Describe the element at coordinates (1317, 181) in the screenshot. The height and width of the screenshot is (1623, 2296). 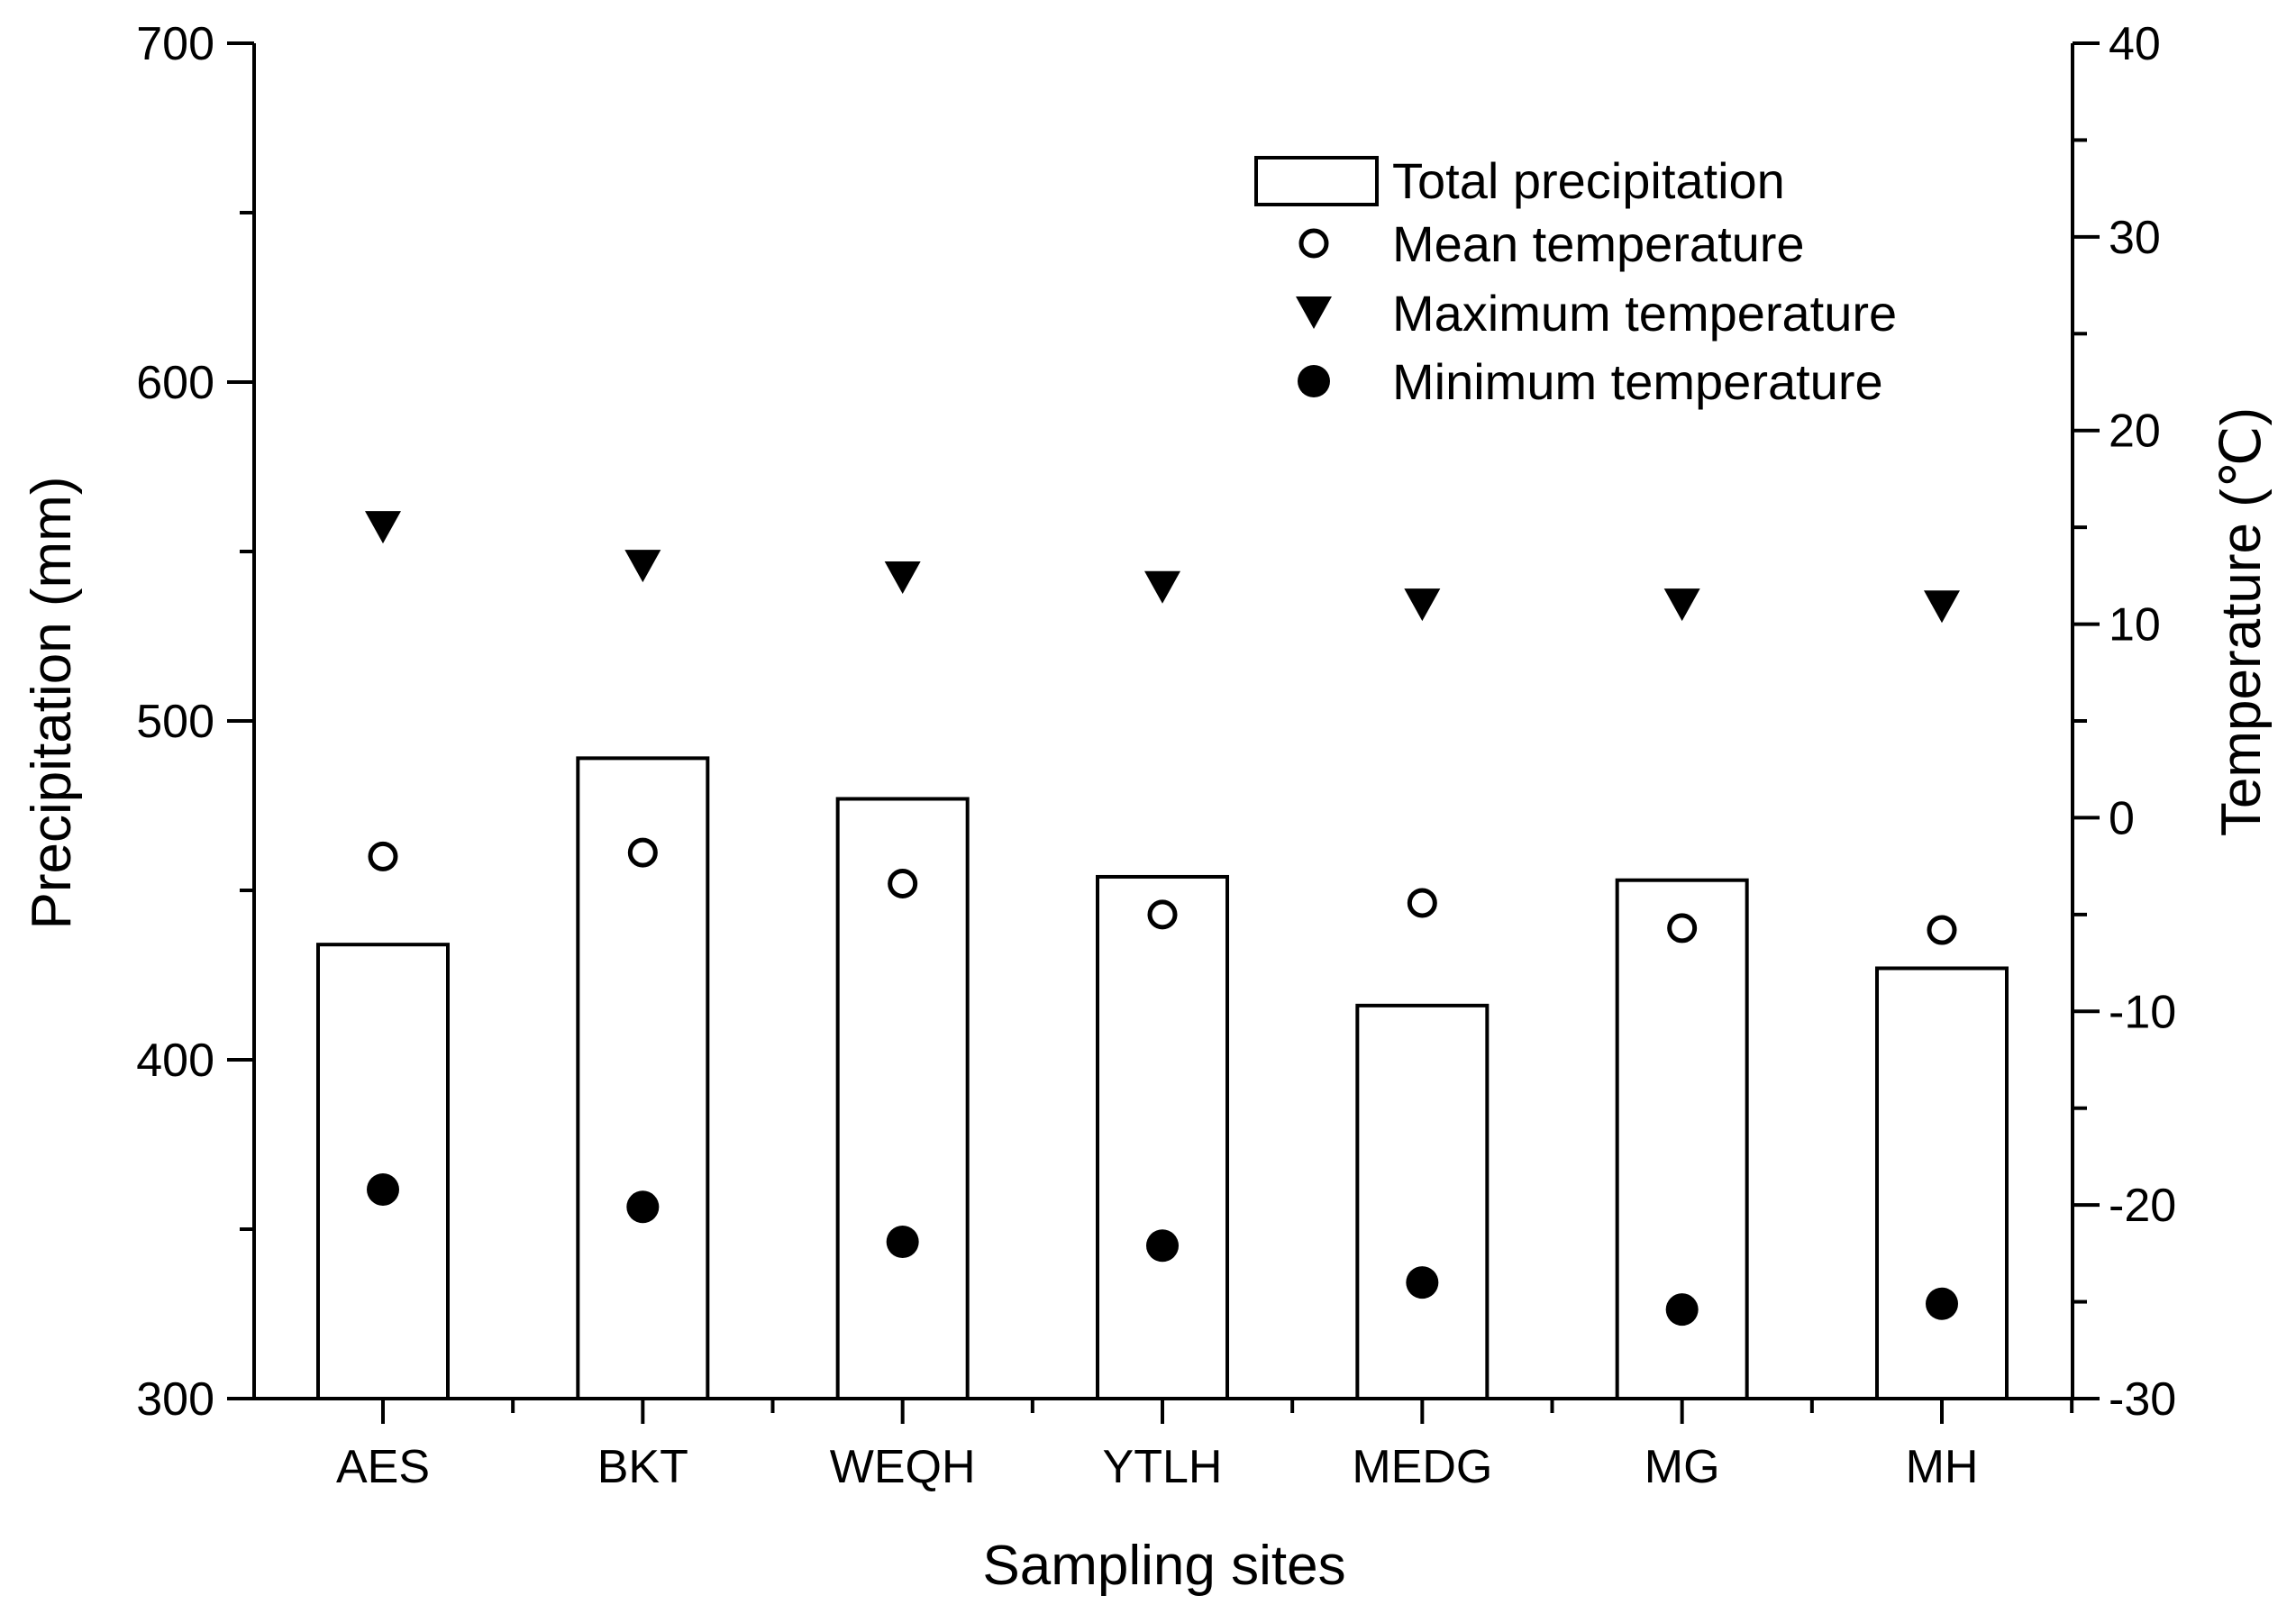
I see `legend-swatch-total-precipitation` at that location.